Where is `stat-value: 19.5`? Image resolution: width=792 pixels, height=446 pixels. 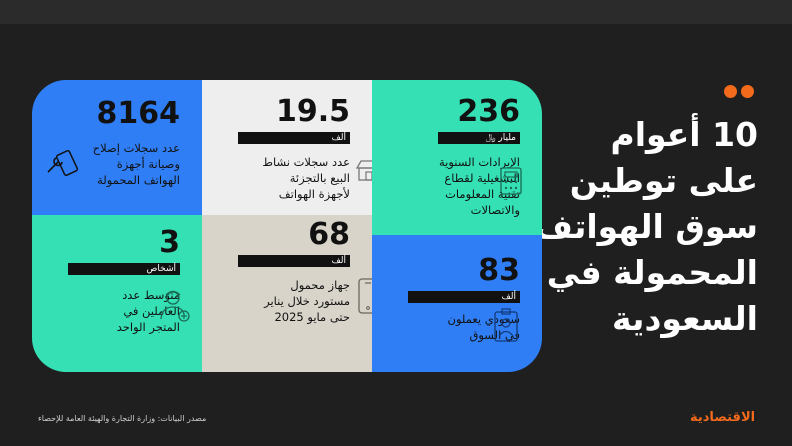
stat-value: 19.5 is located at coordinates (312, 111).